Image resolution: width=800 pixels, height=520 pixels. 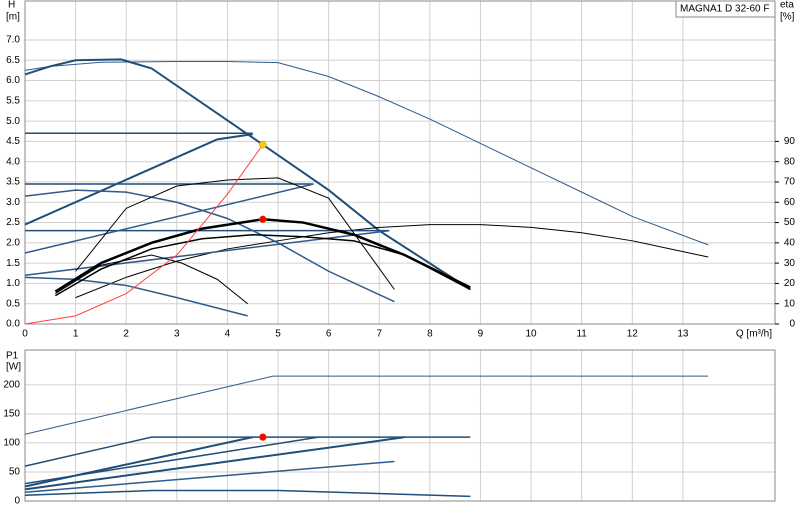 What do you see at coordinates (790, 202) in the screenshot?
I see `y2-tick-label: 60` at bounding box center [790, 202].